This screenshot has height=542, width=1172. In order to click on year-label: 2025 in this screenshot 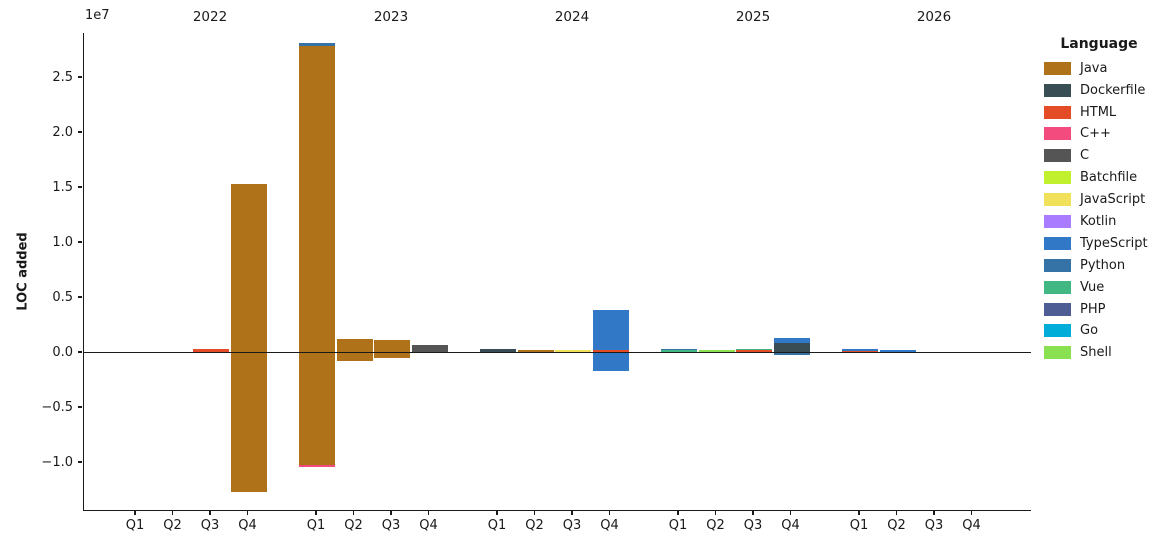, I will do `click(753, 17)`.